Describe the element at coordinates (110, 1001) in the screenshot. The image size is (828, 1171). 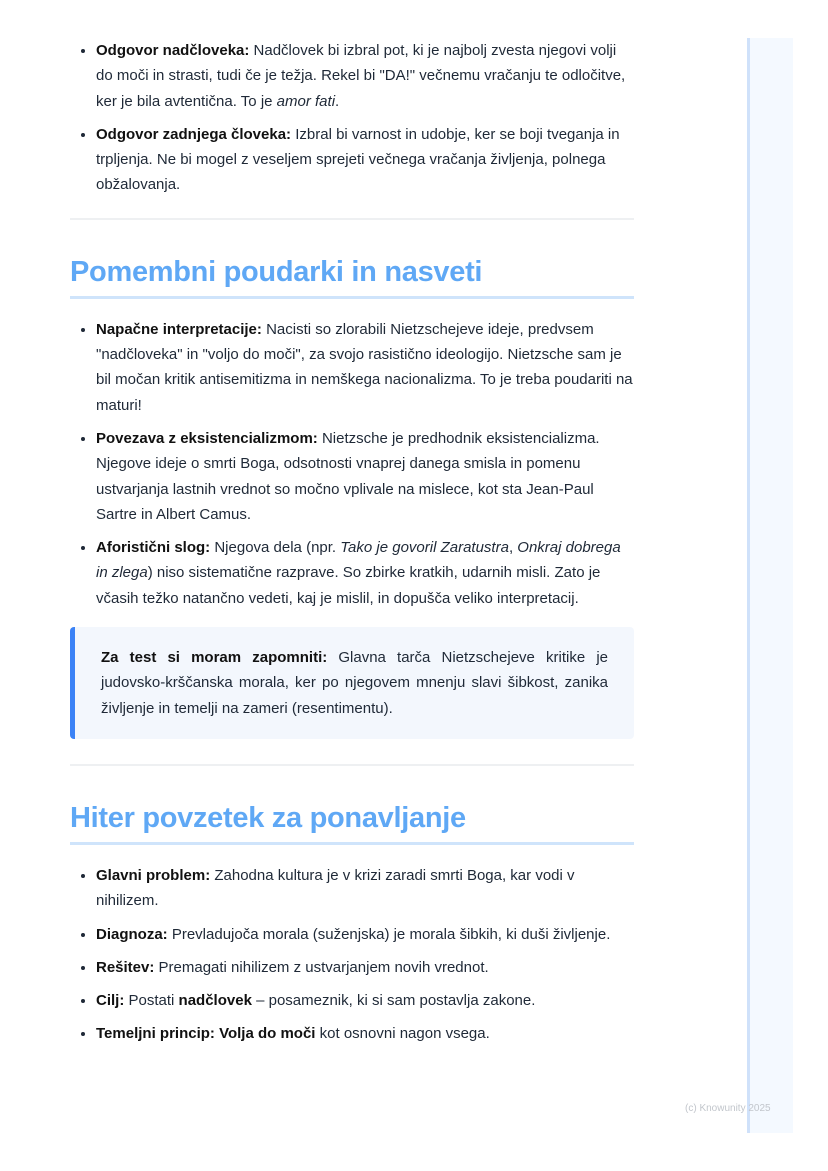
I see `item-term: Cilj:` at that location.